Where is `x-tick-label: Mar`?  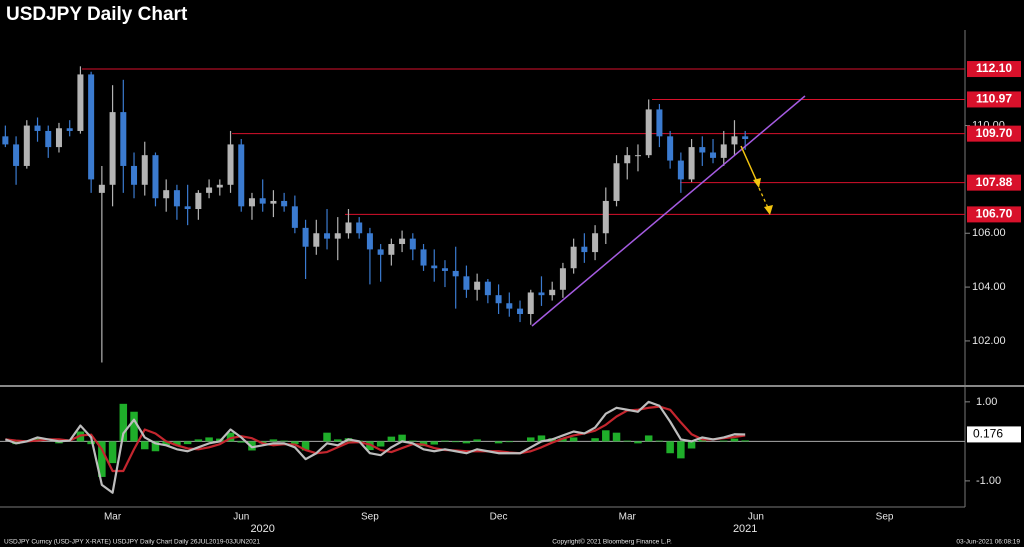
x-tick-label: Mar is located at coordinates (113, 517).